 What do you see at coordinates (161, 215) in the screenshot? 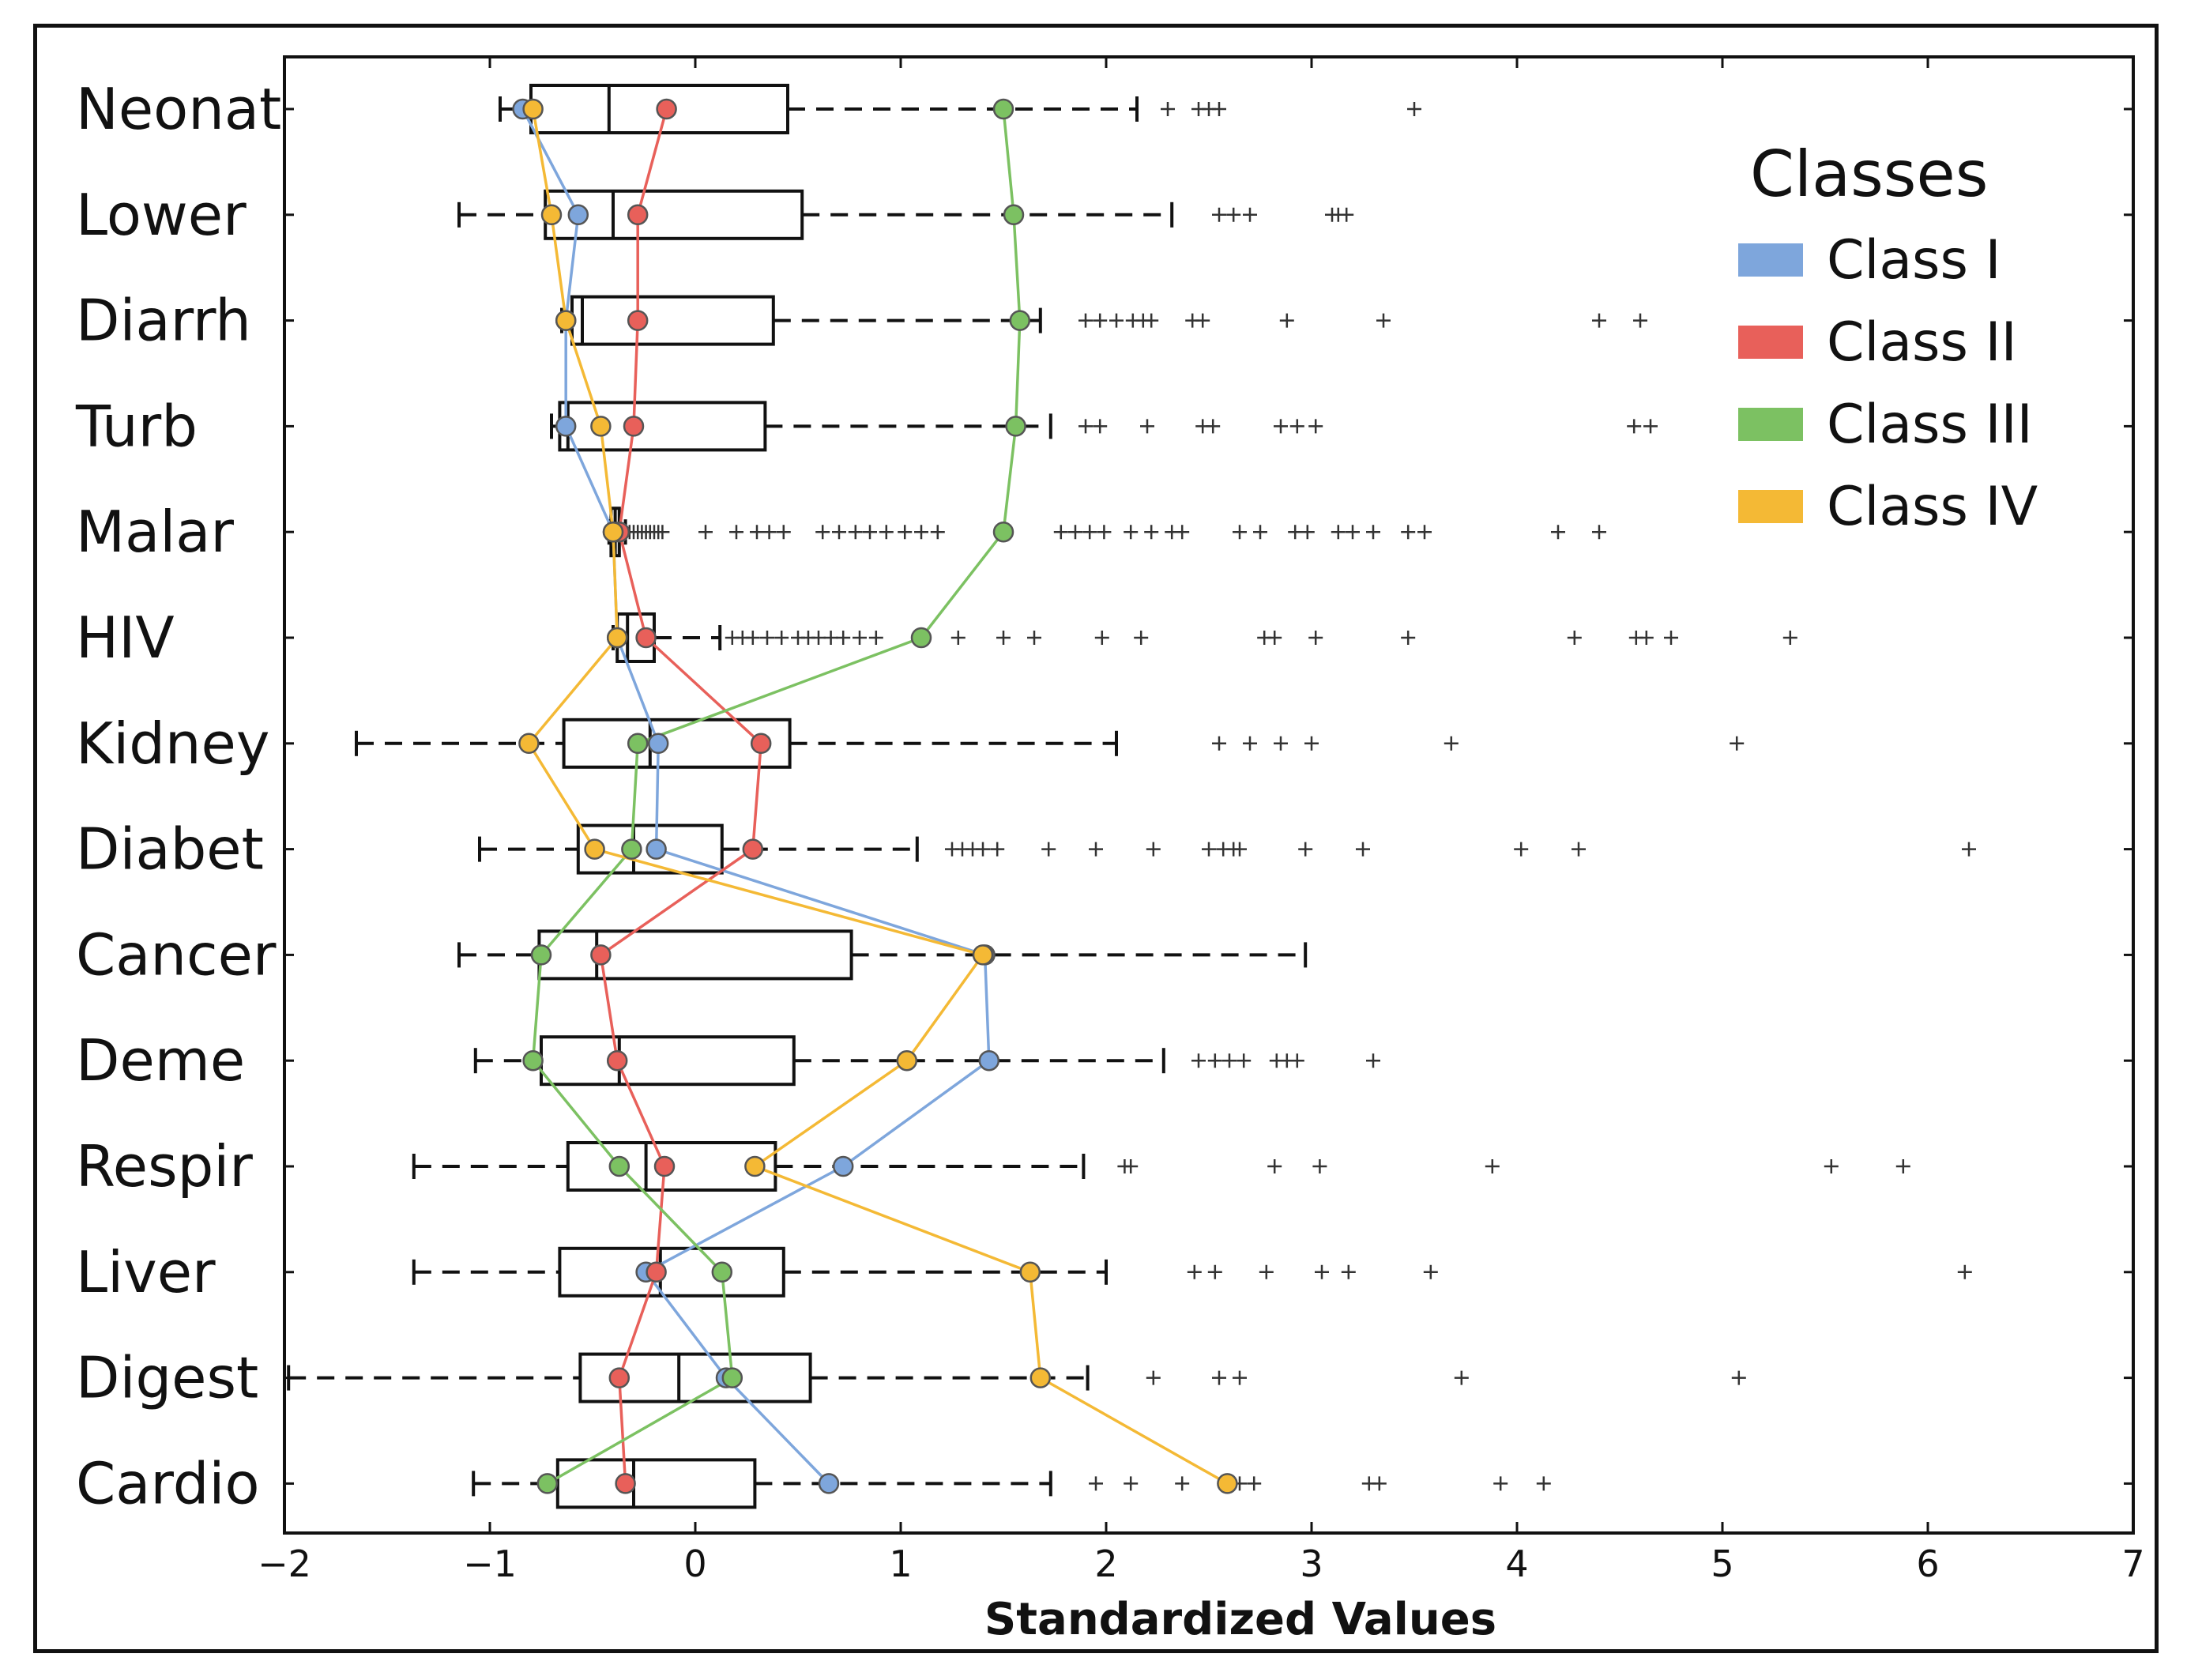
I see `category-label: Lower` at bounding box center [161, 215].